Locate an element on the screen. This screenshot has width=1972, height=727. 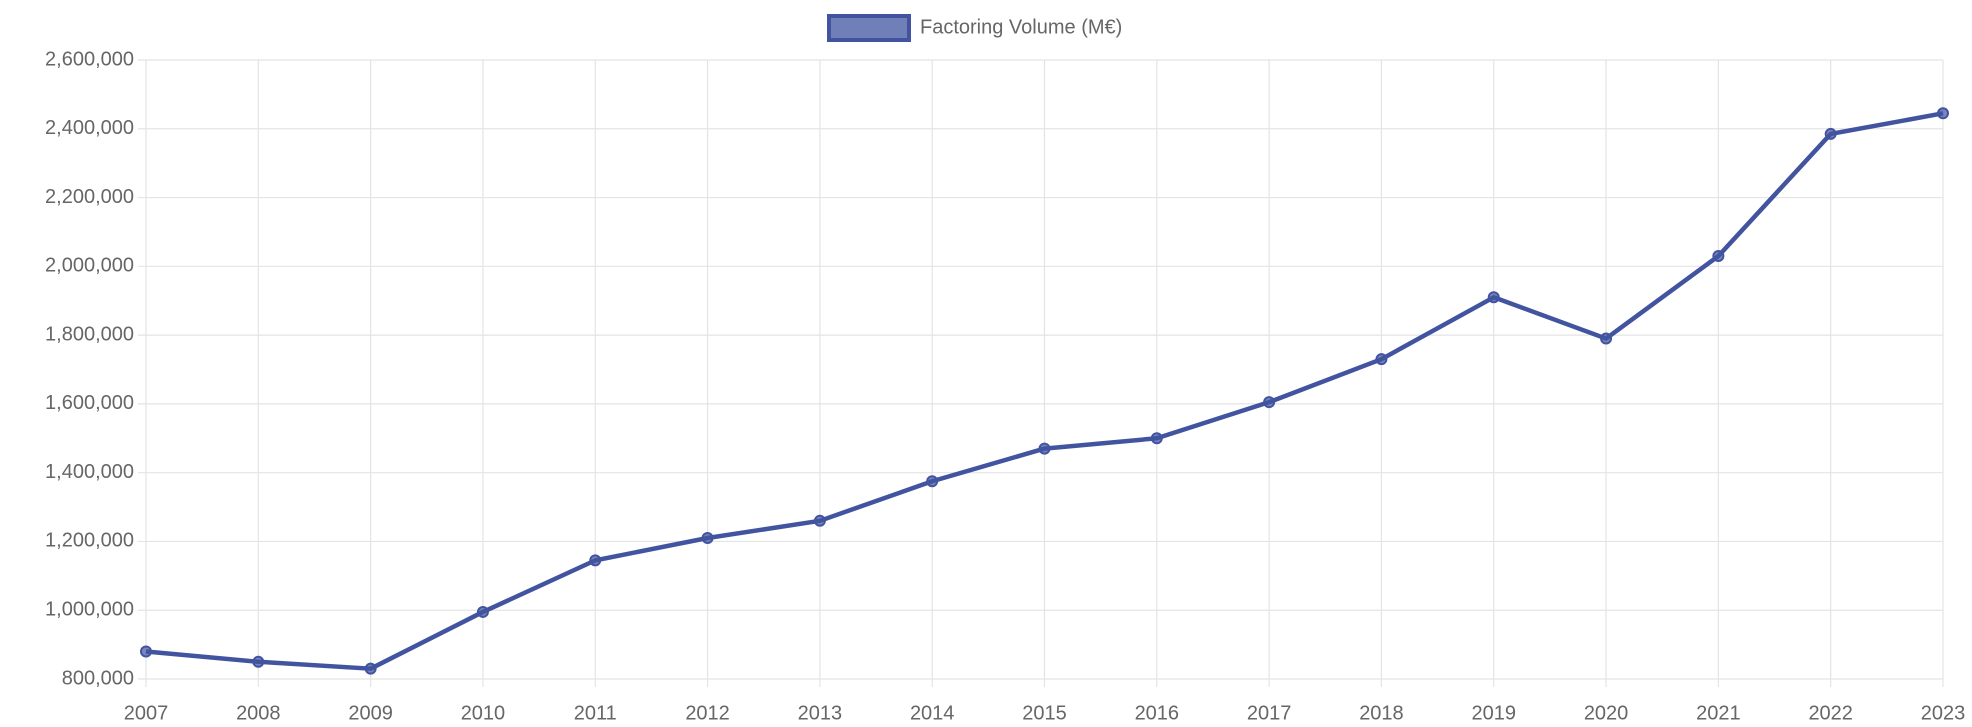
y-tick-label: 1,400,000 is located at coordinates (89, 472).